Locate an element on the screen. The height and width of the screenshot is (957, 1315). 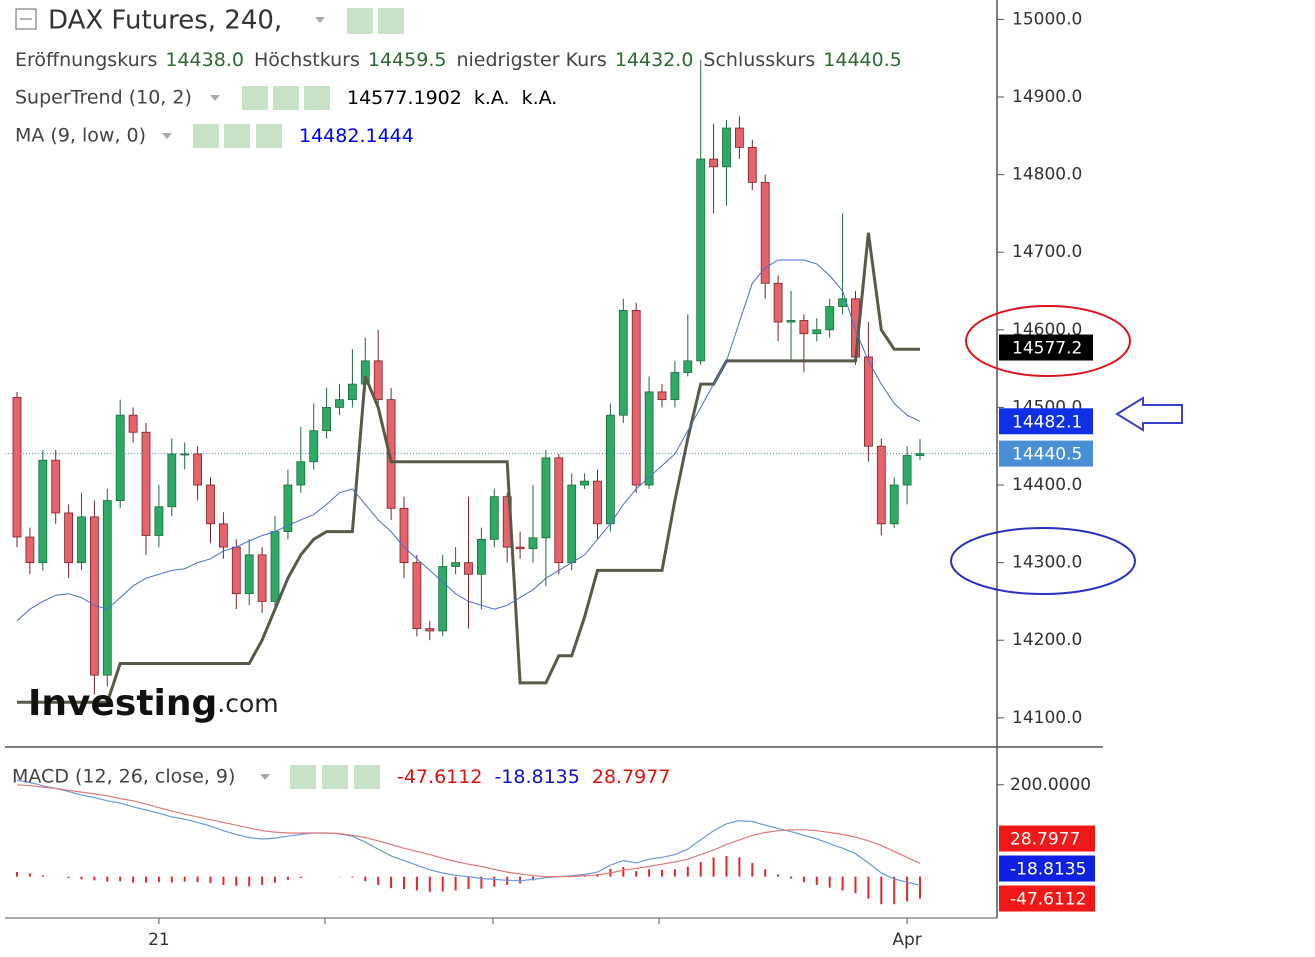
watermark-suffix: .com is located at coordinates (247, 703).